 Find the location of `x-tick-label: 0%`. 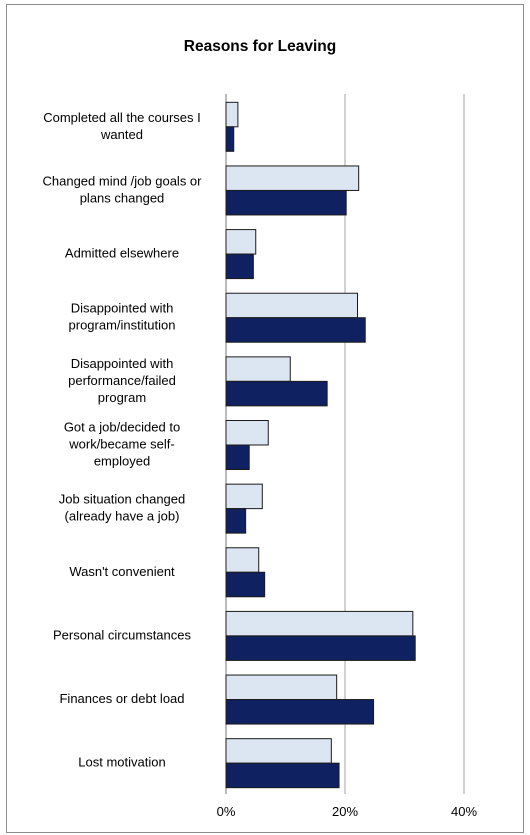

x-tick-label: 0% is located at coordinates (226, 811).